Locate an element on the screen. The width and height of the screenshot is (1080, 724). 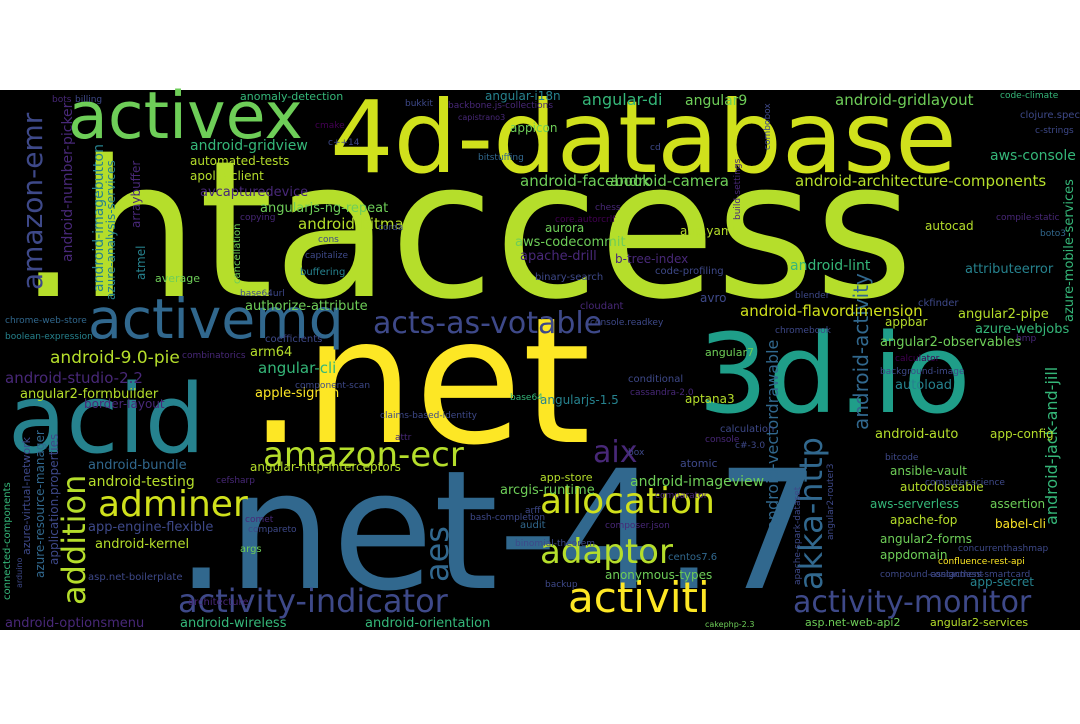
word: angular9 is located at coordinates (716, 101).